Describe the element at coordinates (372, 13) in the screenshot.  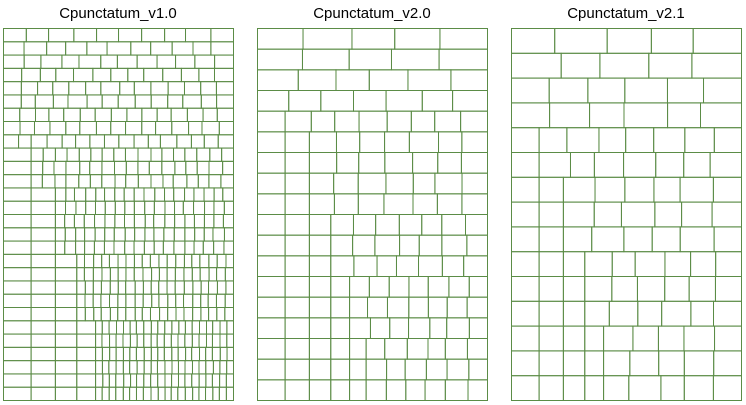
I see `panel-title: Cpunctatum_v2.0` at that location.